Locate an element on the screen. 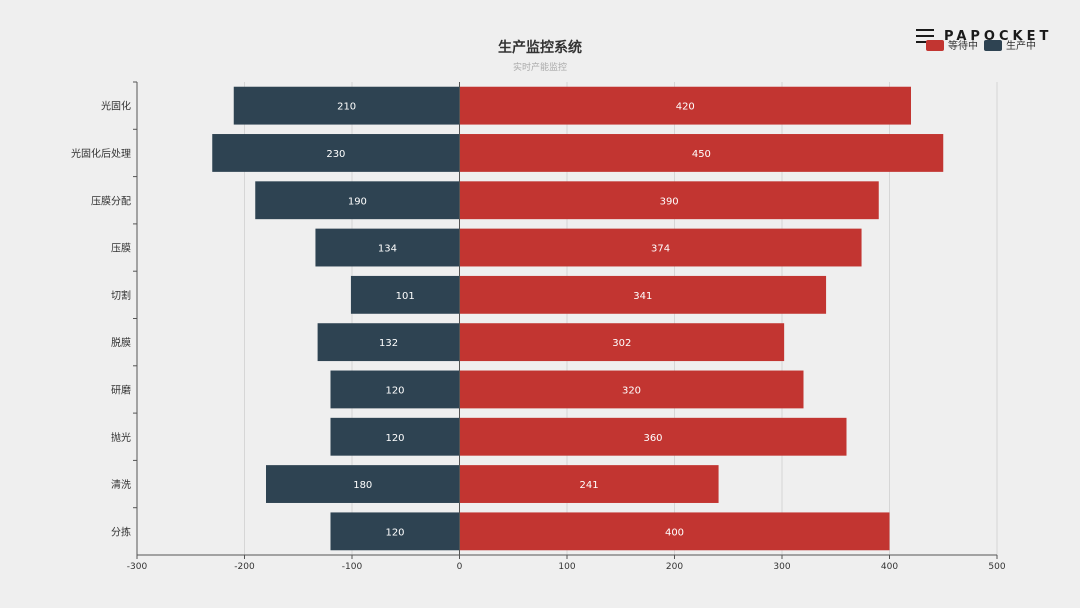 The width and height of the screenshot is (1080, 608). bar-label-producing: 134 is located at coordinates (387, 249).